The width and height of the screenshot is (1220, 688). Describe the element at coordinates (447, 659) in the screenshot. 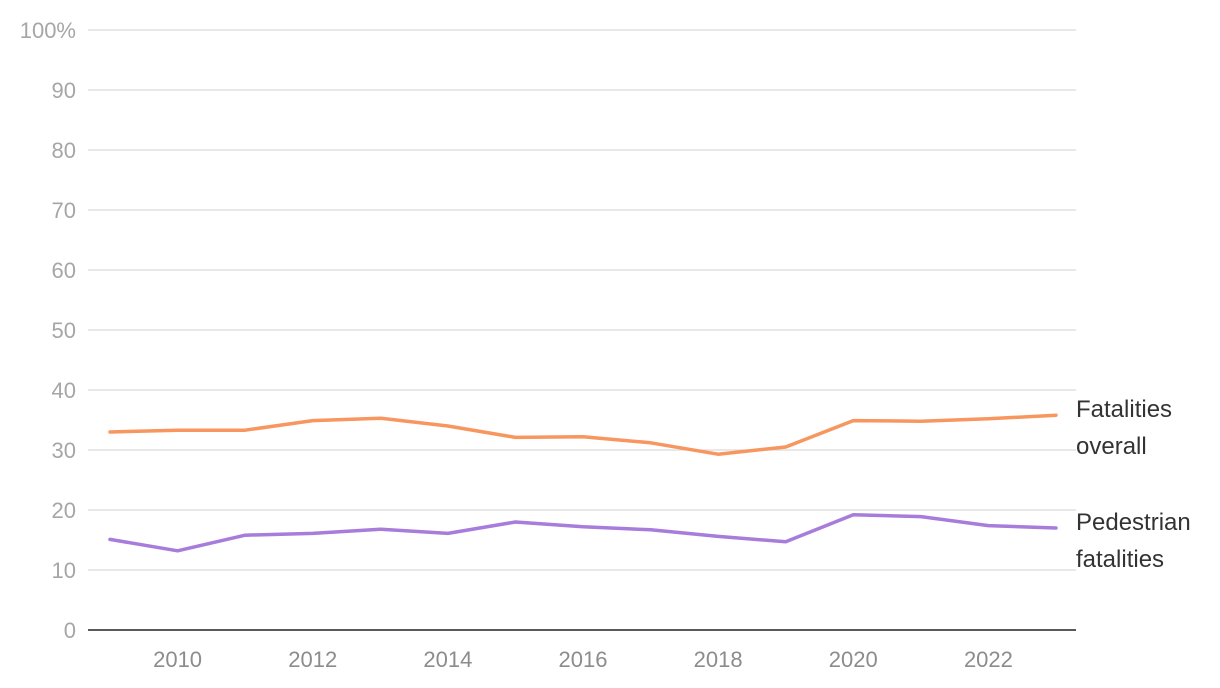

I see `x-tick-label: 2014` at that location.